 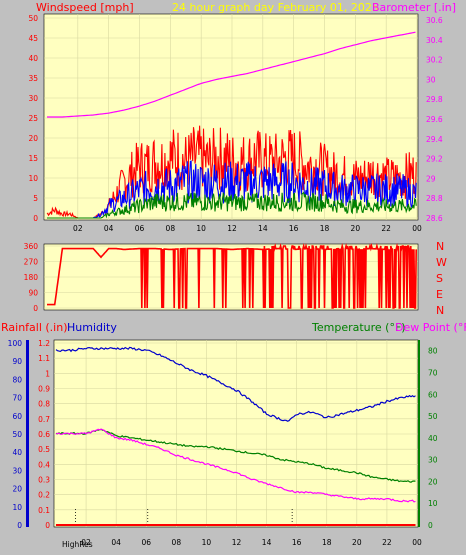 What do you see at coordinates (92, 327) in the screenshot?
I see `humidity-axis-label: Humidity` at bounding box center [92, 327].